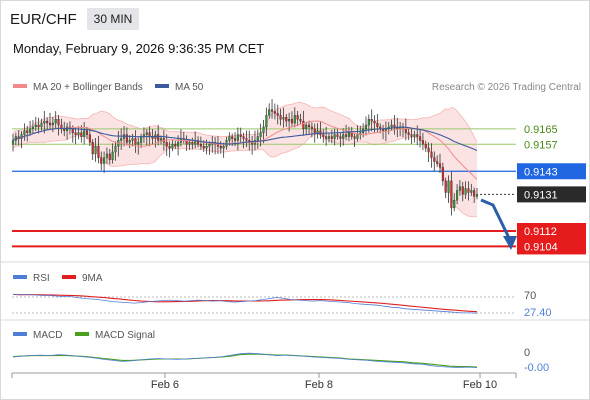  I want to click on forecast-arrow-shaft, so click(496, 219).